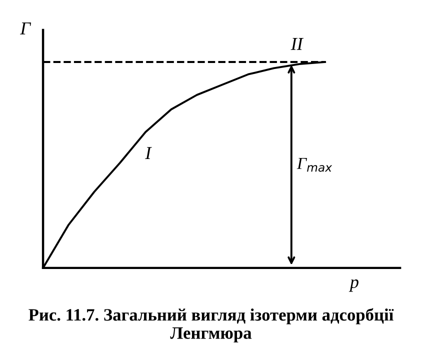  What do you see at coordinates (211, 325) in the screenshot?
I see `text: Рис. 11.7. Загальний вигляд ізотерми адсорбції Ленгмюра` at bounding box center [211, 325].